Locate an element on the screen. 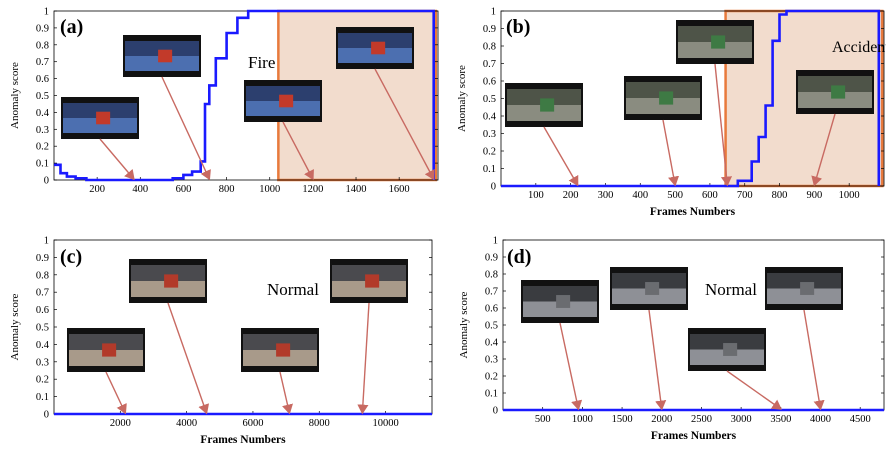  annotation-label: Accident is located at coordinates (859, 47).